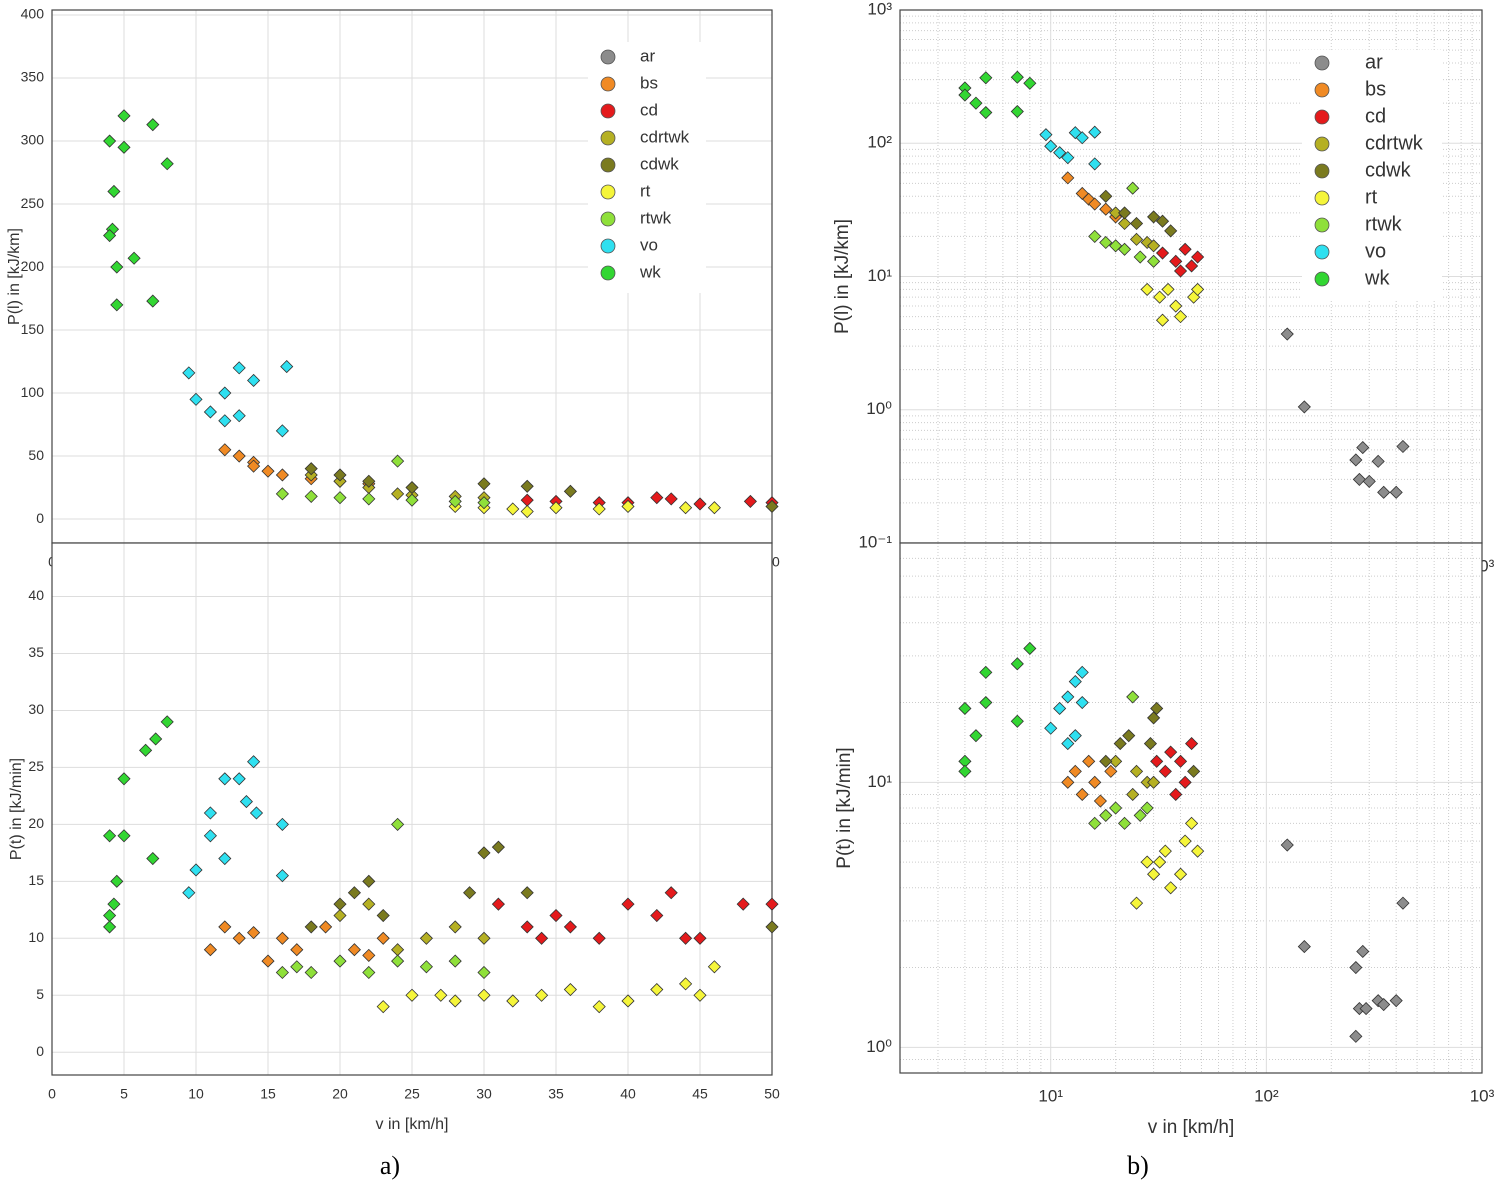 The image size is (1497, 1189). What do you see at coordinates (1138, 1165) in the screenshot?
I see `caption: b)` at bounding box center [1138, 1165].